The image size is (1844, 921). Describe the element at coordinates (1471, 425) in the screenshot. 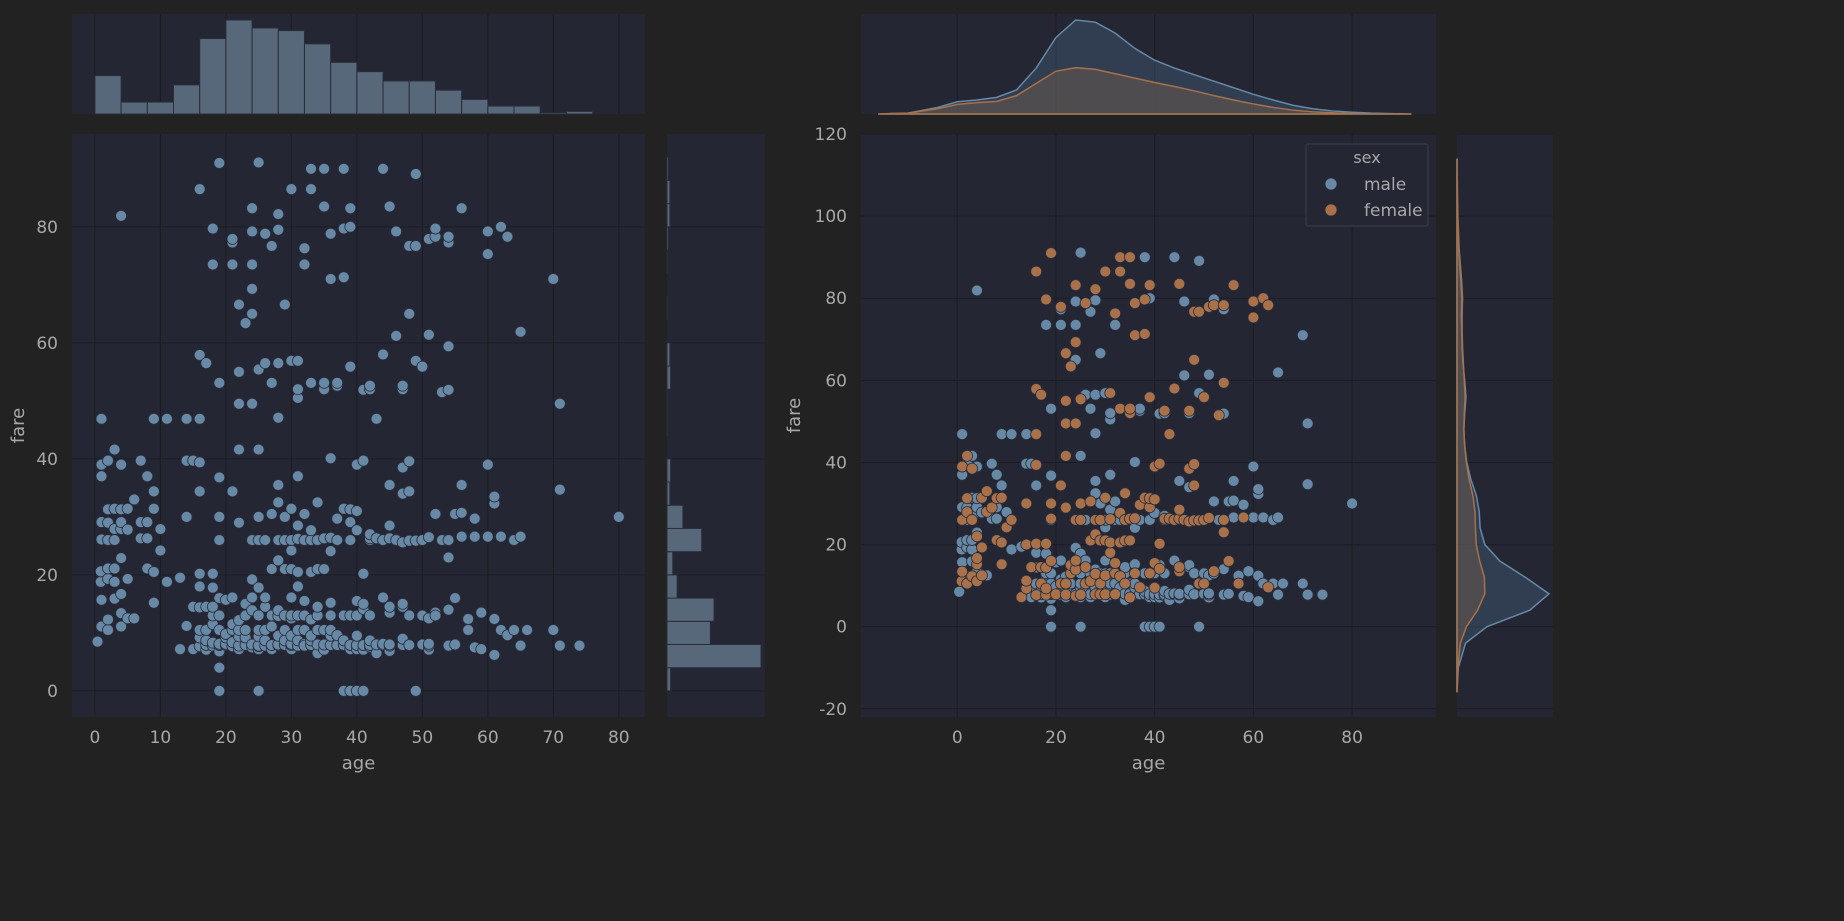

I see `right-right-kde-female` at that location.